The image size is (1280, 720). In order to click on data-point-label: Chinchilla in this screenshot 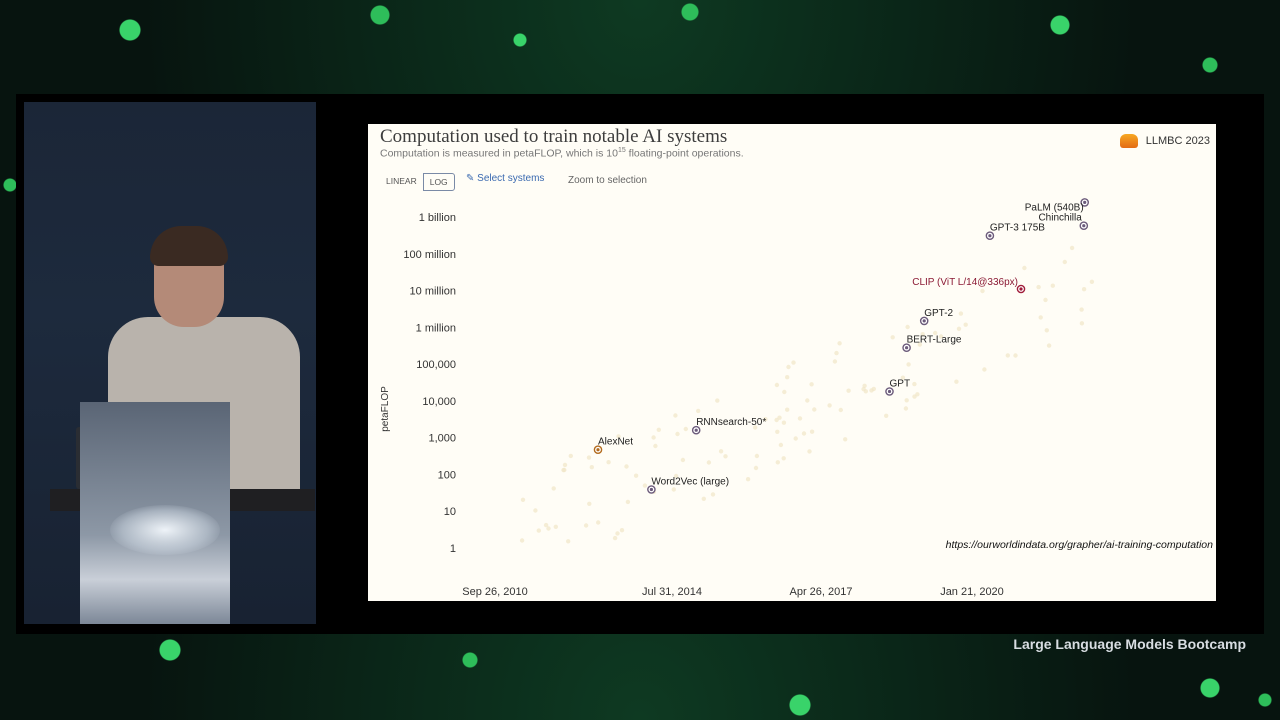, I will do `click(1060, 218)`.